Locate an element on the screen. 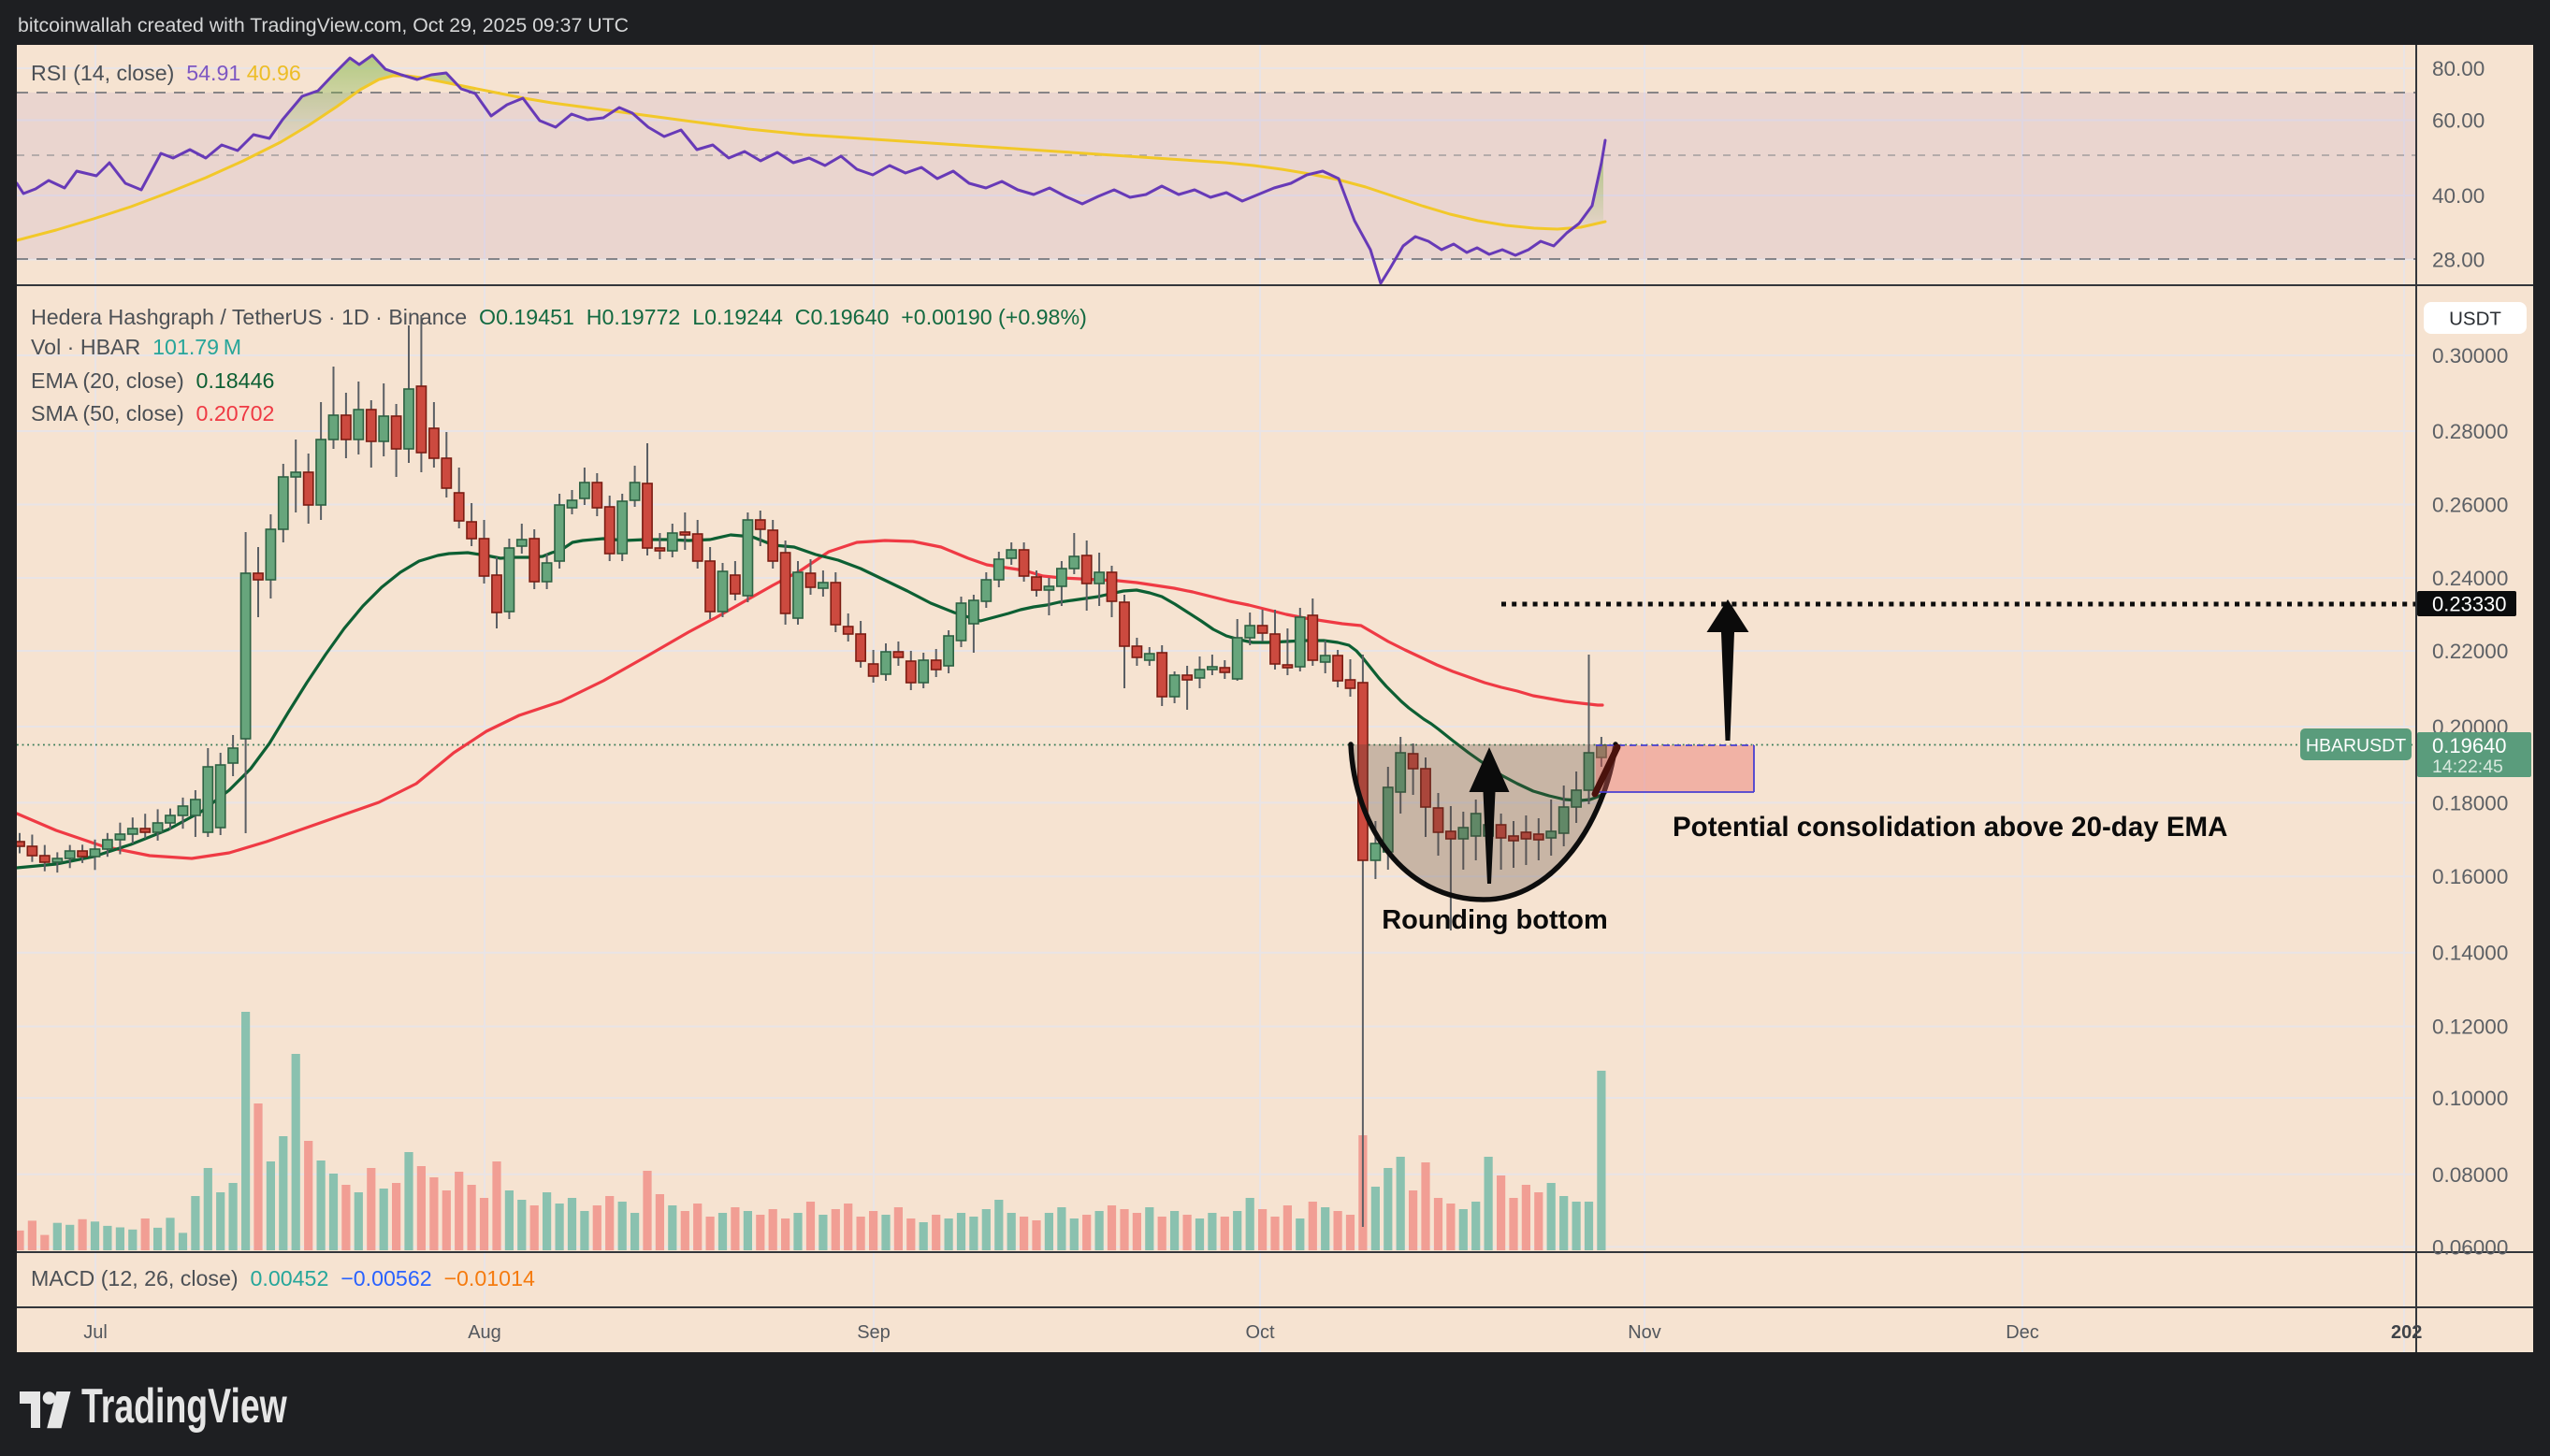 The image size is (2550, 1456). svg-text: 202 is located at coordinates (2406, 1333).